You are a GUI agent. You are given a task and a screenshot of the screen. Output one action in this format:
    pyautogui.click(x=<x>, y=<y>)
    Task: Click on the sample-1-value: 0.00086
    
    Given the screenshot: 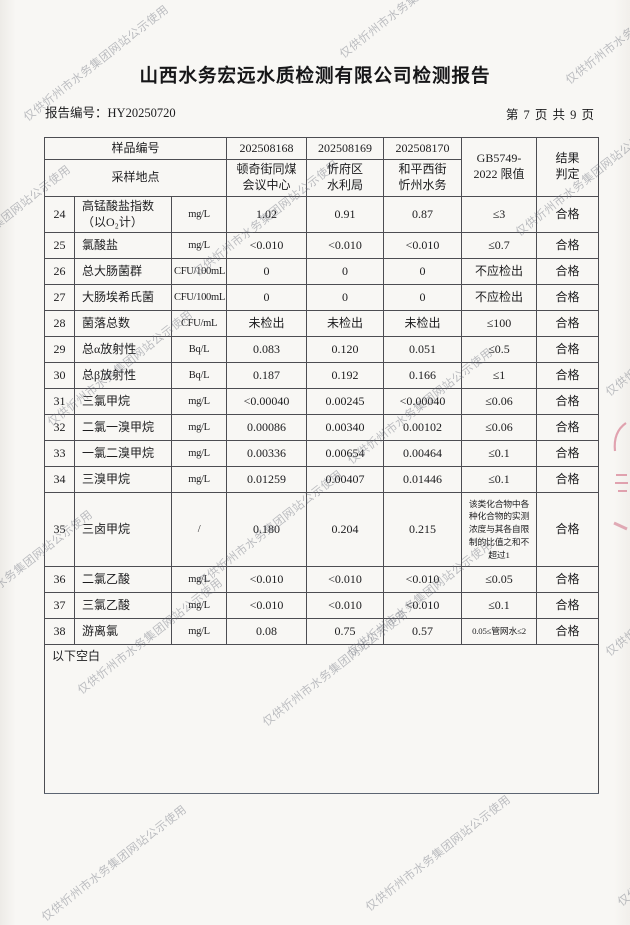 What is the action you would take?
    pyautogui.click(x=266, y=427)
    